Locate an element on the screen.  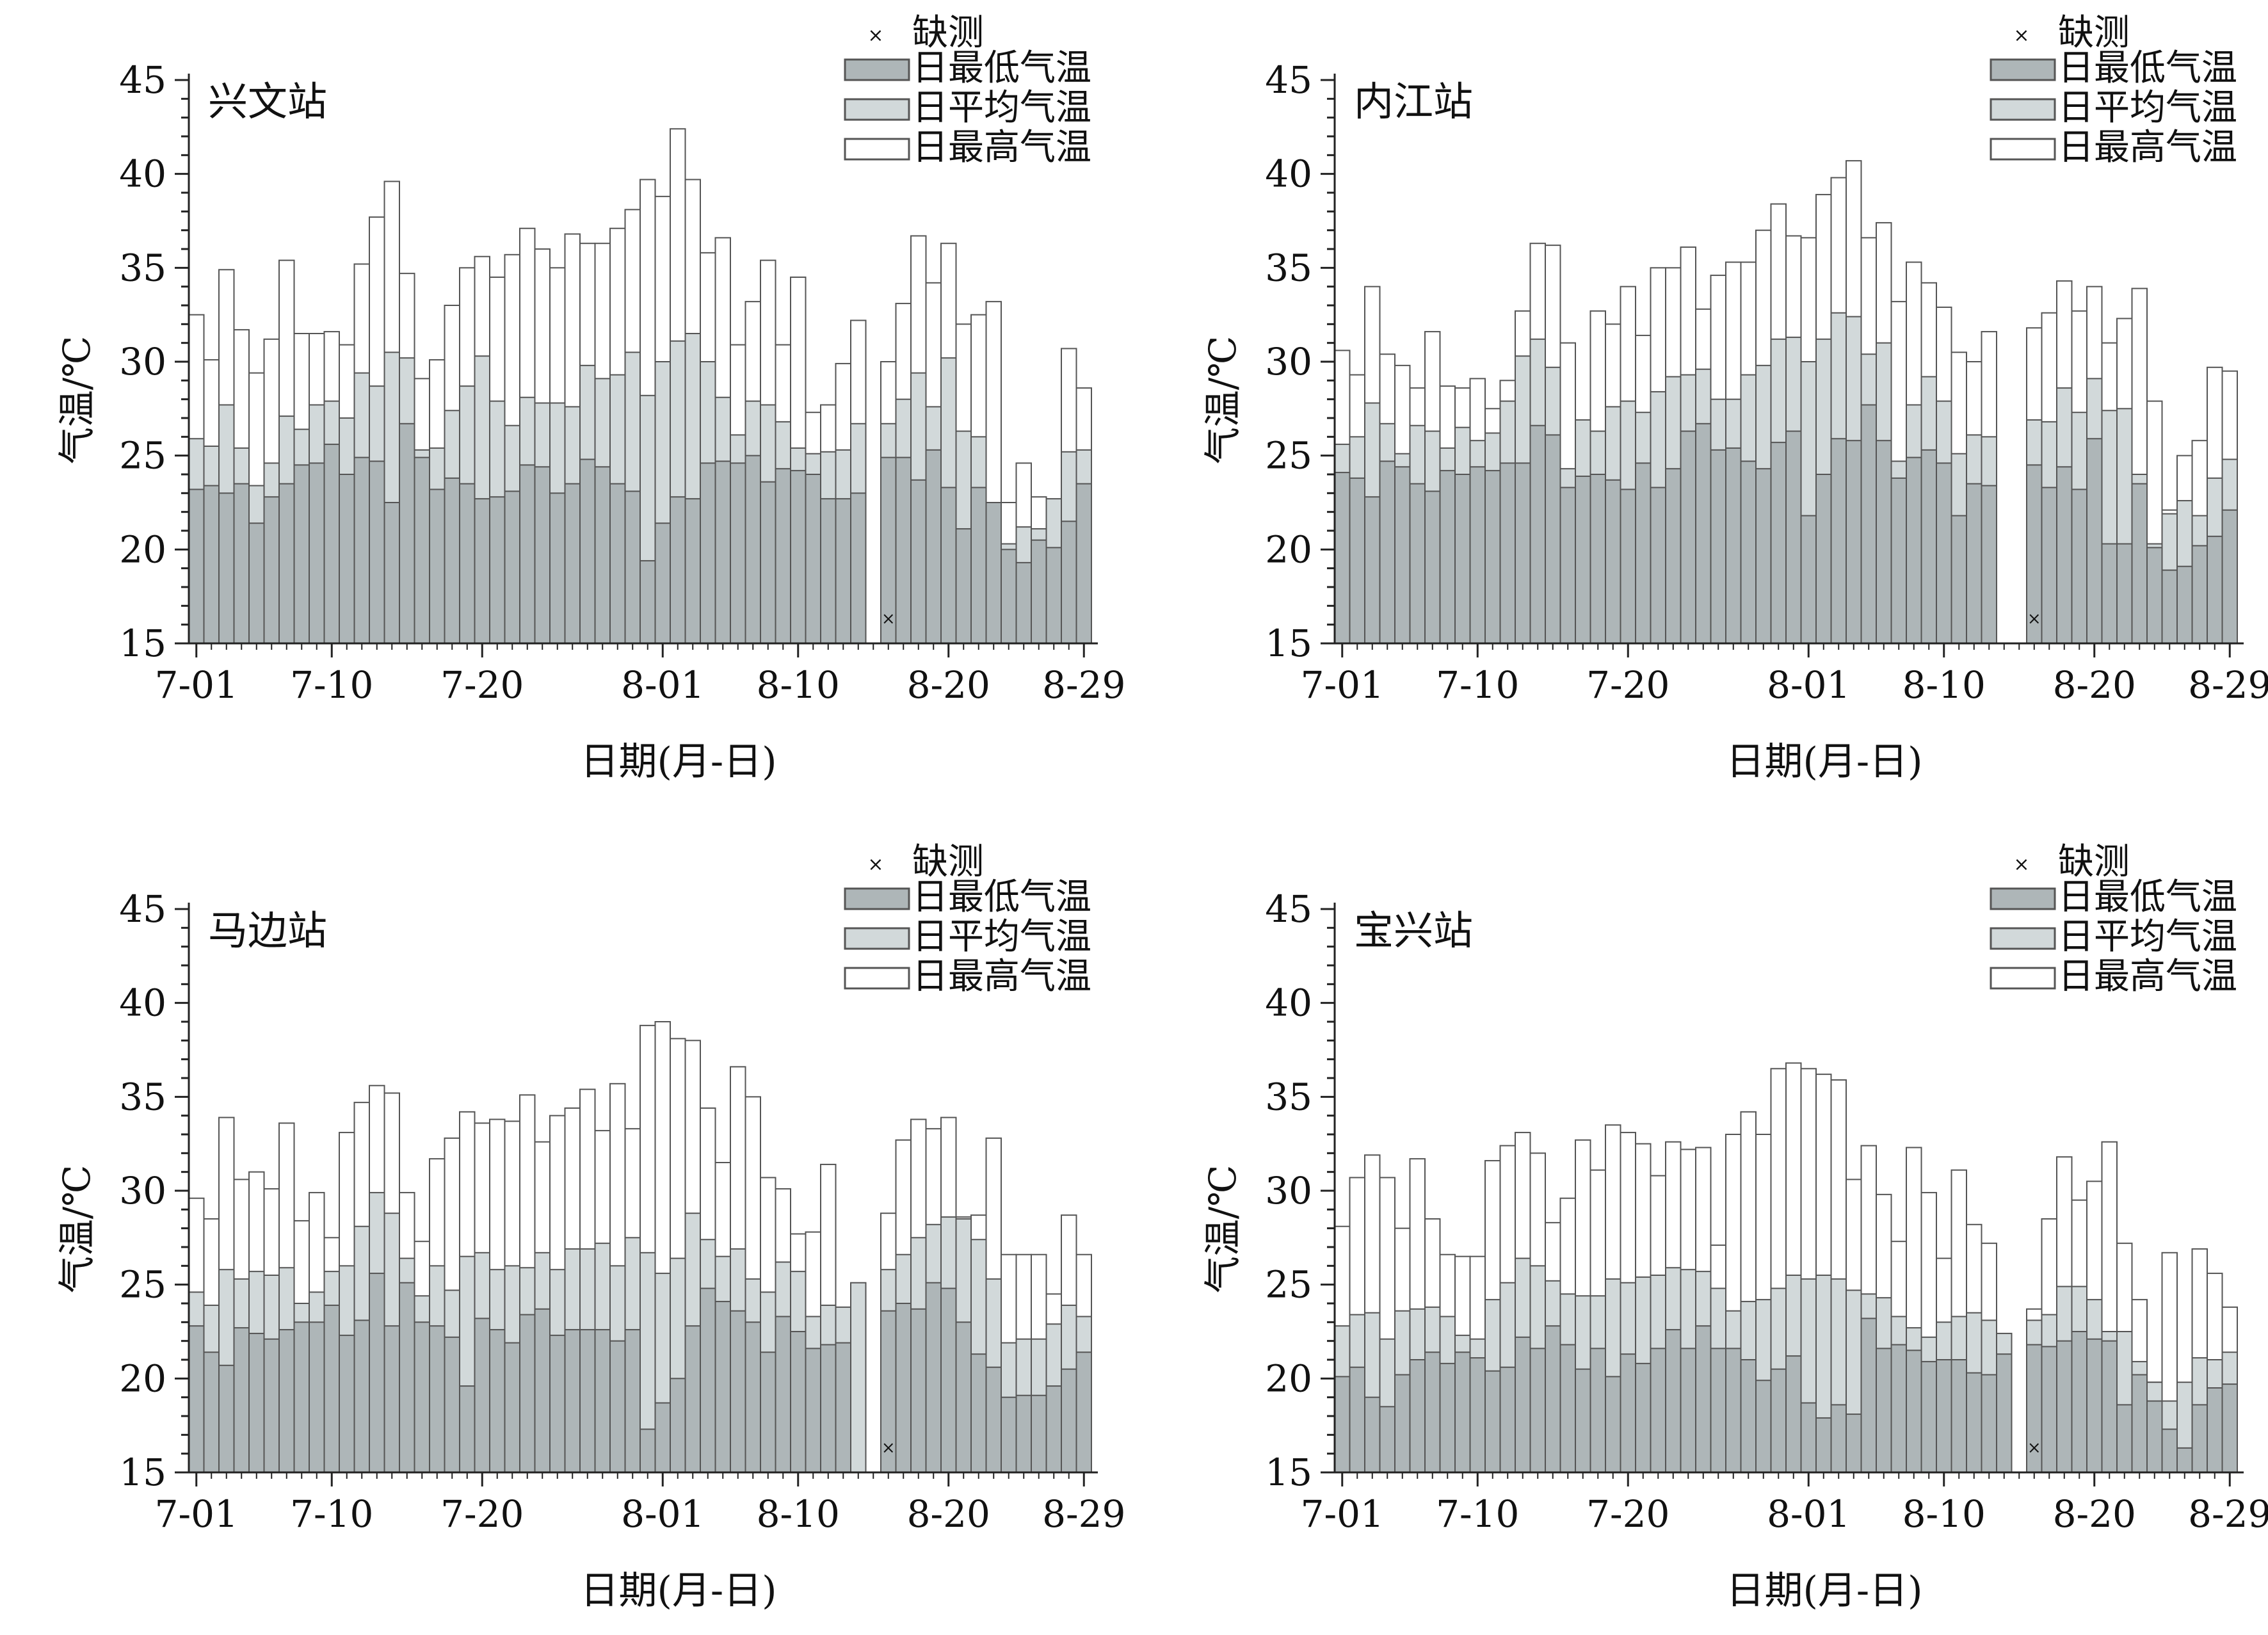
legend-label-min: 日最低气温 is located at coordinates (1001, 897).